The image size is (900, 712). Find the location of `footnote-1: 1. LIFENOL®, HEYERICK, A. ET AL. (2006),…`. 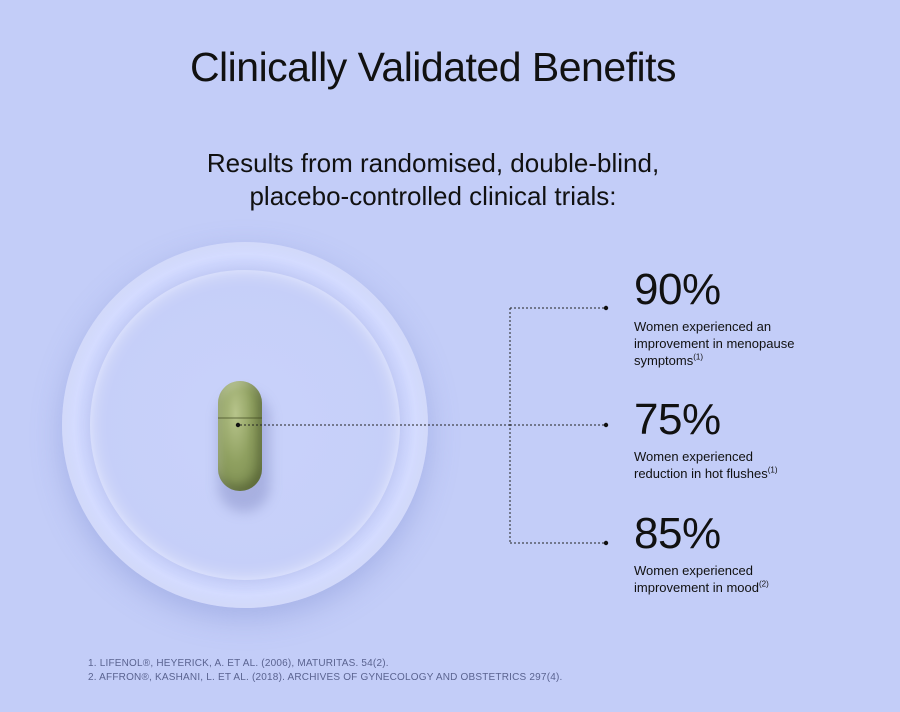

footnote-1: 1. LIFENOL®, HEYERICK, A. ET AL. (2006),… is located at coordinates (238, 663).